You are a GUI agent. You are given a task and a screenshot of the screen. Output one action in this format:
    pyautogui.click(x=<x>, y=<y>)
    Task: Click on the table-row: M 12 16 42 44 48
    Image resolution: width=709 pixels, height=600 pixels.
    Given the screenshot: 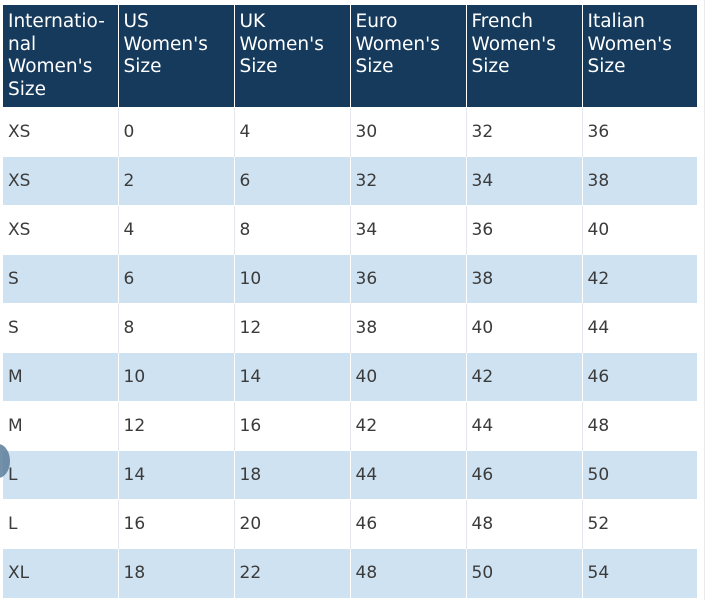 What is the action you would take?
    pyautogui.click(x=350, y=426)
    